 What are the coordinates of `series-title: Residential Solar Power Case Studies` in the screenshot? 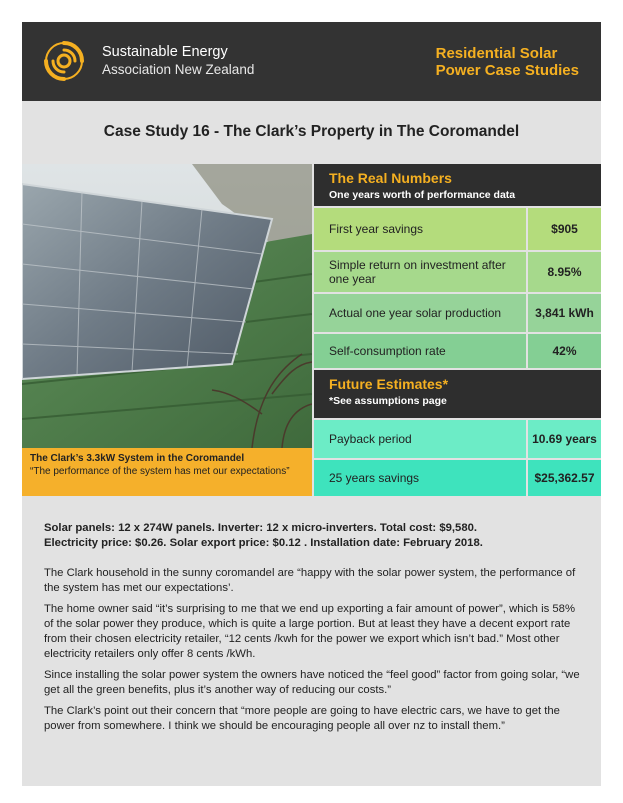 It's located at (507, 62).